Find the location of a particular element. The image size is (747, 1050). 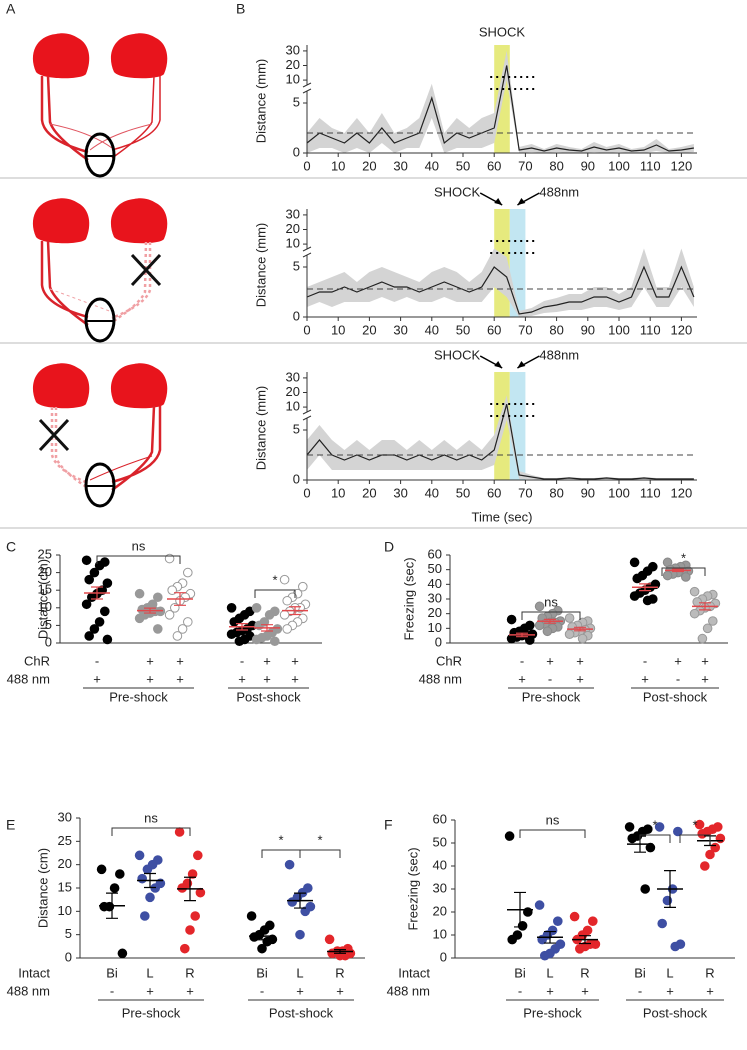

schematic-left-lesion is located at coordinates (100, 435).